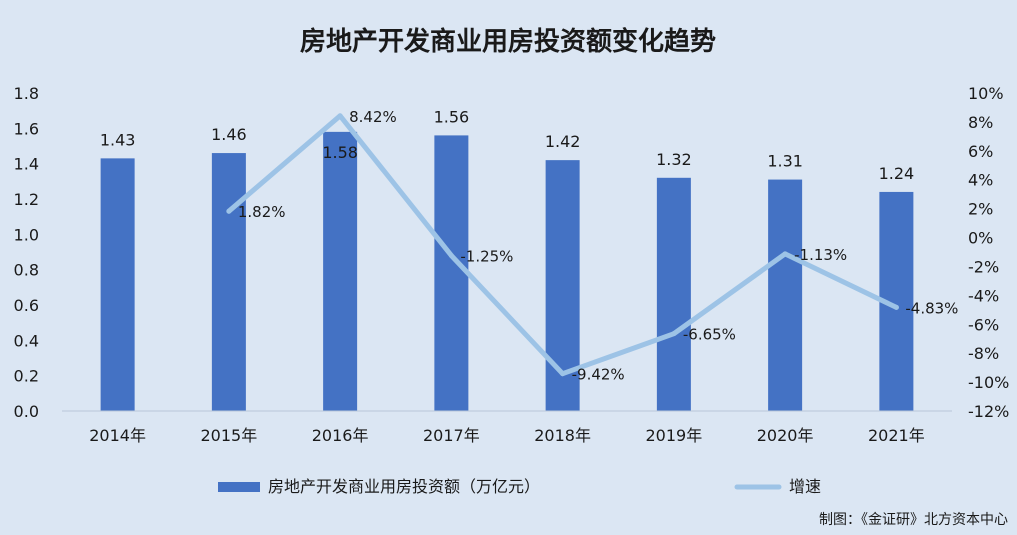  I want to click on growth-value-label: 1.82%, so click(262, 212).